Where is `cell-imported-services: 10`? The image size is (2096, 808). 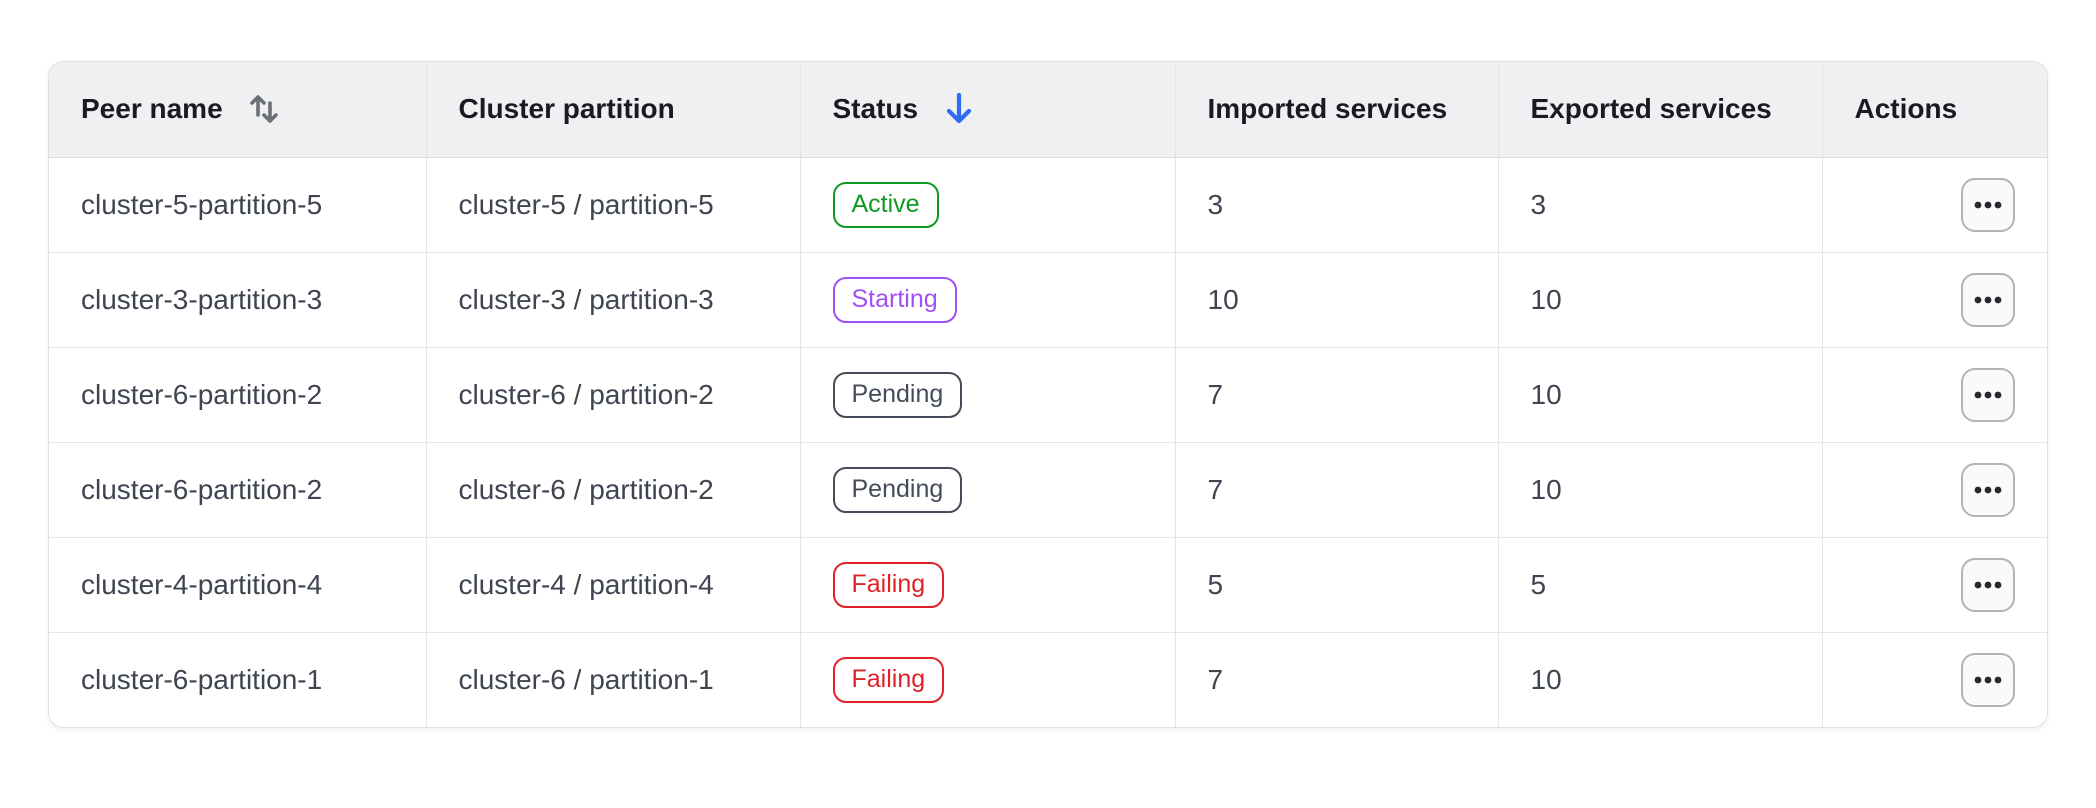 cell-imported-services: 10 is located at coordinates (1337, 300).